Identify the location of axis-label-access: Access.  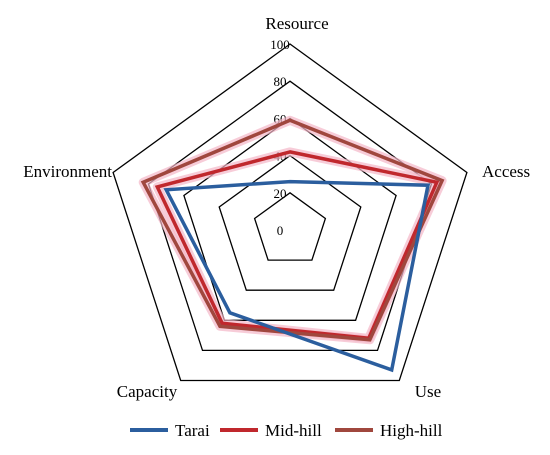
(506, 171).